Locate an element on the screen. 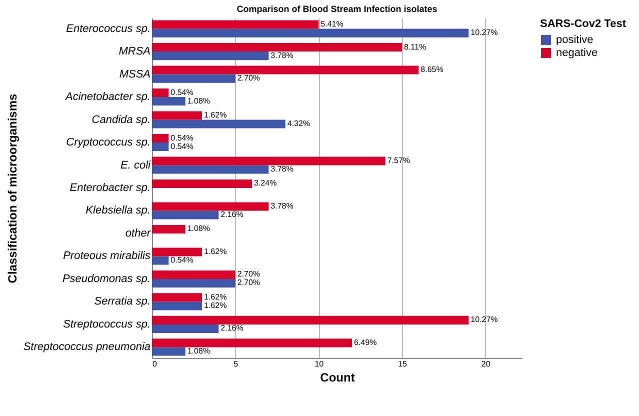  x-axis-title: Count is located at coordinates (337, 377).